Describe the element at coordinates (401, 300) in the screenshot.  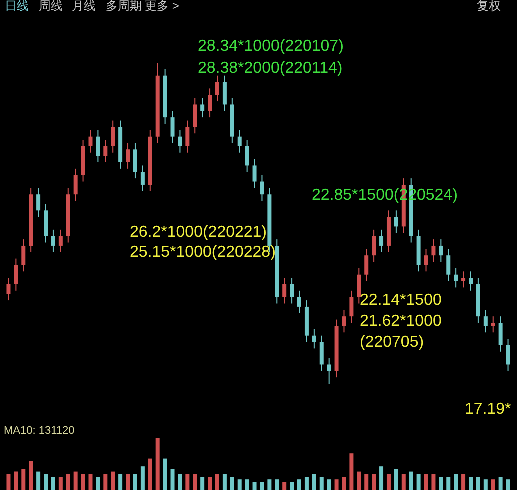
I see `annotation: 22.14*1500` at that location.